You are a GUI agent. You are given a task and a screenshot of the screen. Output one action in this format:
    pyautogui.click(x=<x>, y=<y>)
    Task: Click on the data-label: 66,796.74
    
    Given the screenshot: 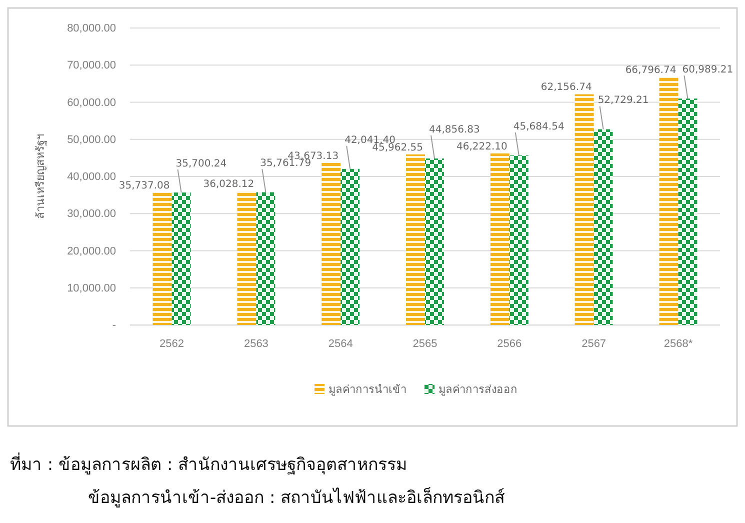 What is the action you would take?
    pyautogui.click(x=650, y=70)
    